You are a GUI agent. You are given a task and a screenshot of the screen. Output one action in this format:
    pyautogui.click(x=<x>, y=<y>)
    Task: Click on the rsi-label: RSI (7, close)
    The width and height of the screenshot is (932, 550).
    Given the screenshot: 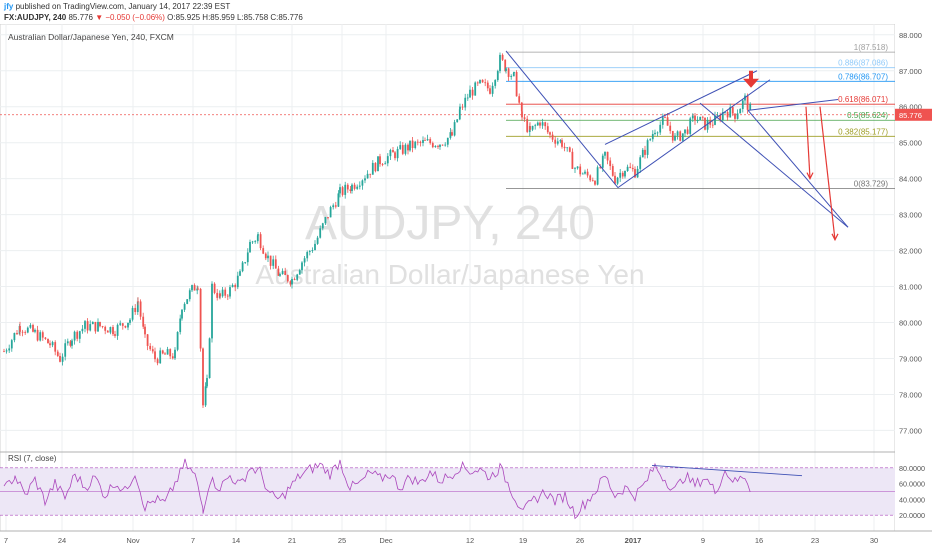 What is the action you would take?
    pyautogui.click(x=32, y=458)
    